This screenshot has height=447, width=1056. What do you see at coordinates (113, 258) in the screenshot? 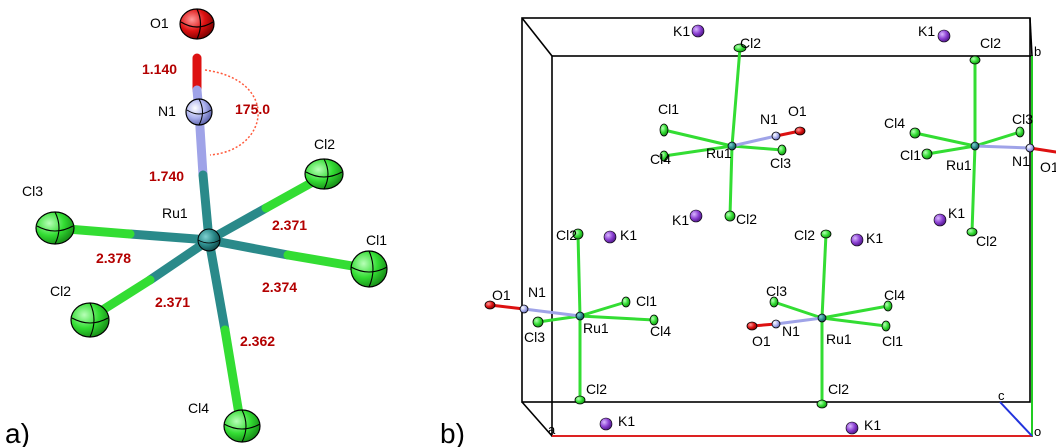
I see `value-ru1-cl3: 2.378` at bounding box center [113, 258].